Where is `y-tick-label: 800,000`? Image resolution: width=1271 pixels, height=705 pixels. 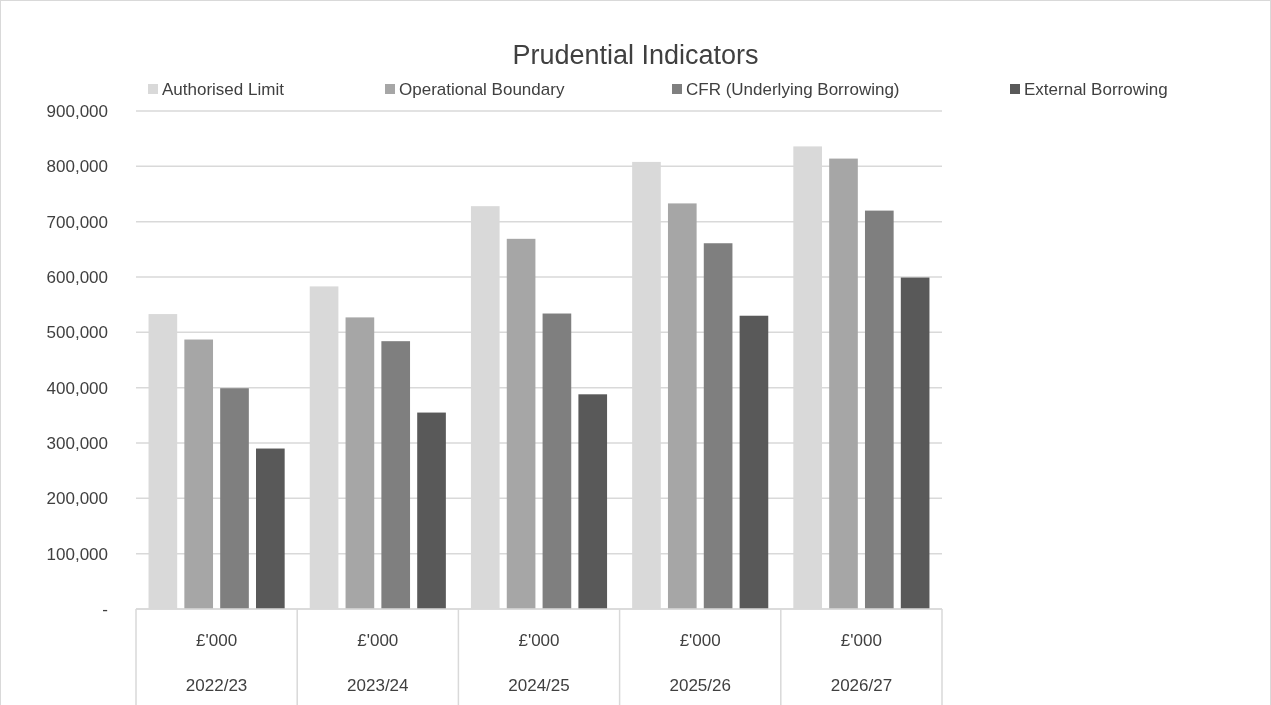
y-tick-label: 800,000 is located at coordinates (77, 167).